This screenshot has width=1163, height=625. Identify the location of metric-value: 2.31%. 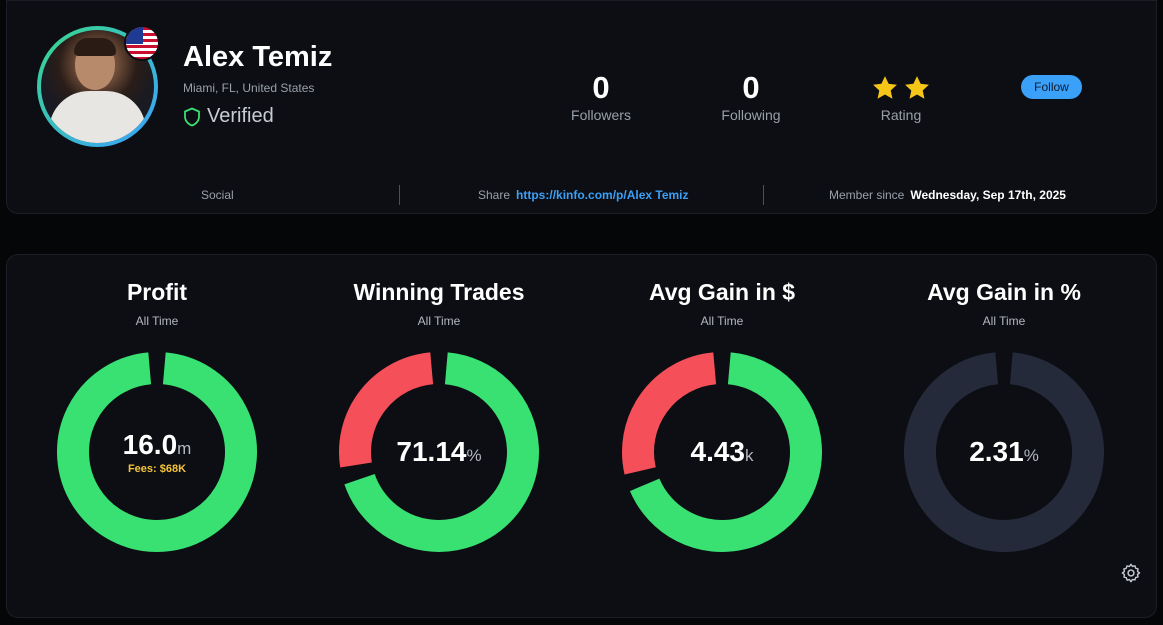
(1004, 451).